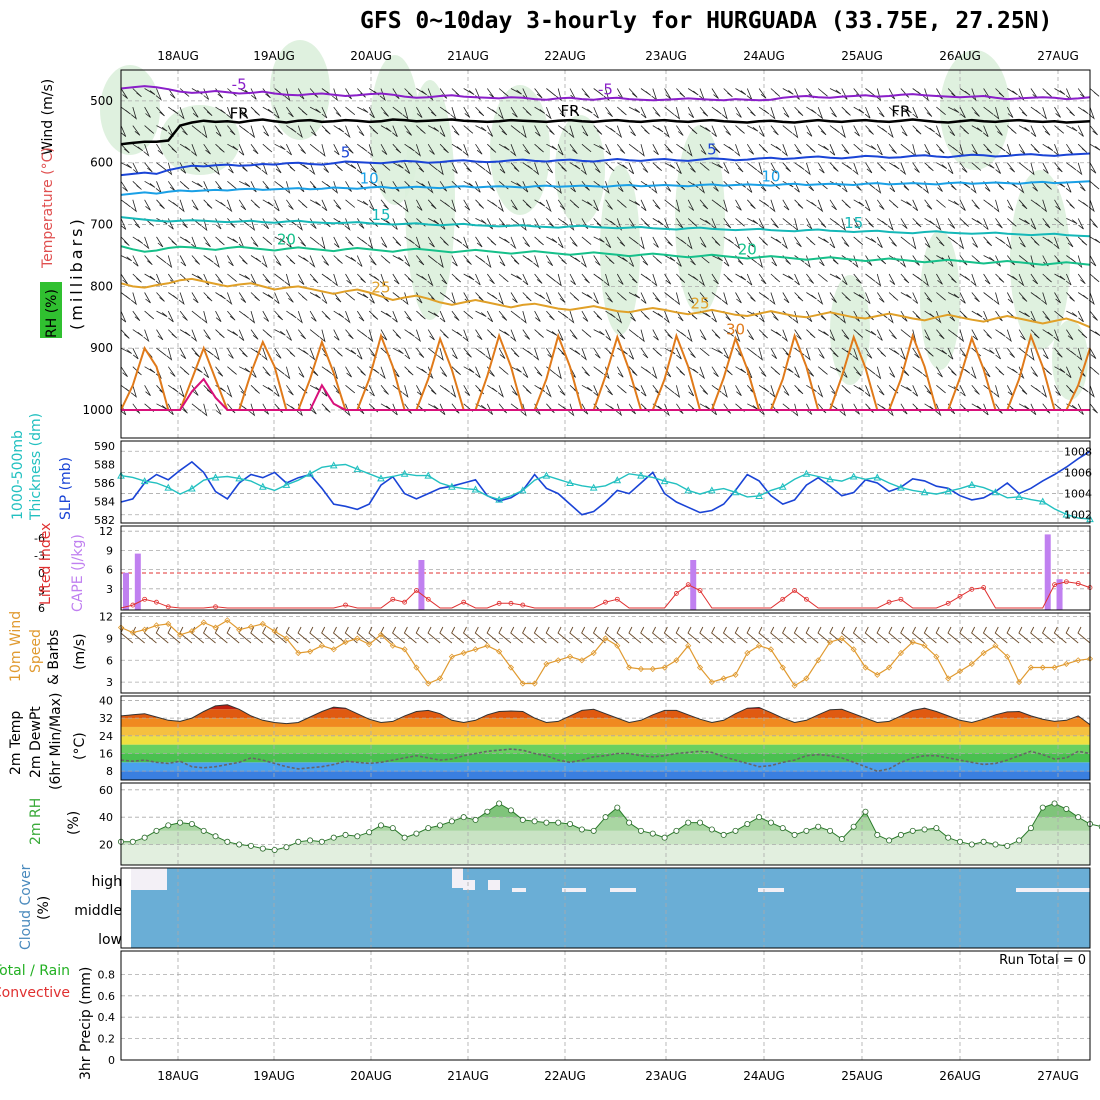  I want to click on date-label-bottom: 18AUG, so click(178, 1076).